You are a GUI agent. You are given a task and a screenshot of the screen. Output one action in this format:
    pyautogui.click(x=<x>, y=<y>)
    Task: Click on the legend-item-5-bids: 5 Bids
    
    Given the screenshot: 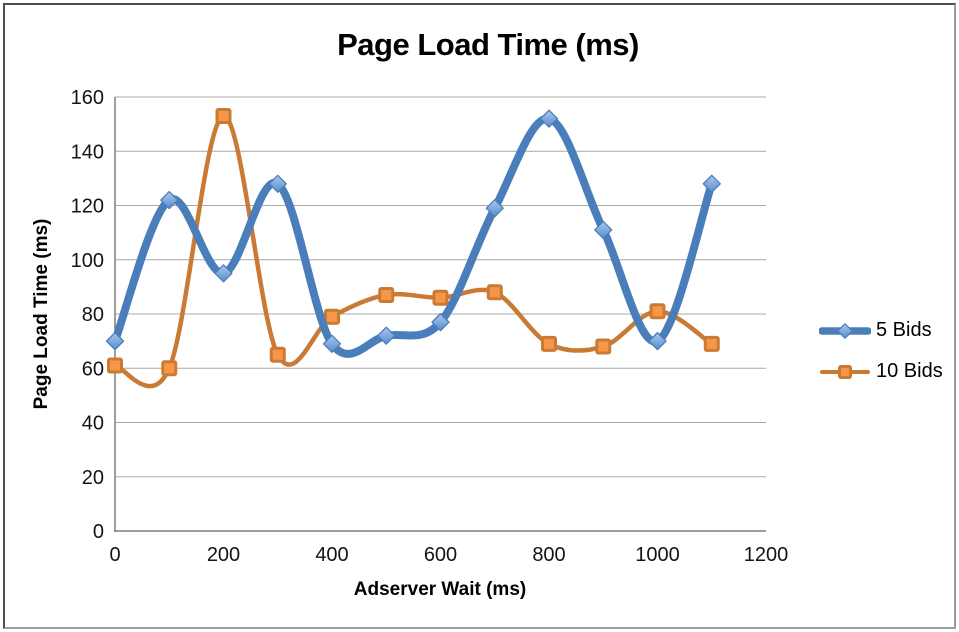 What is the action you would take?
    pyautogui.click(x=875, y=330)
    